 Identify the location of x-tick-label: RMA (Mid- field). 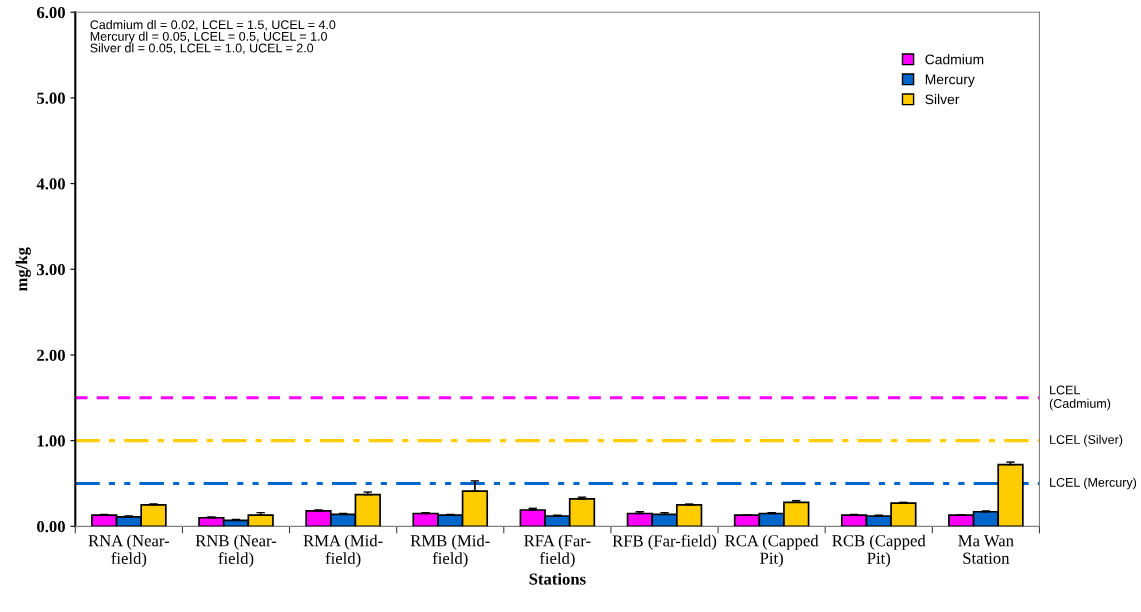
(343, 551).